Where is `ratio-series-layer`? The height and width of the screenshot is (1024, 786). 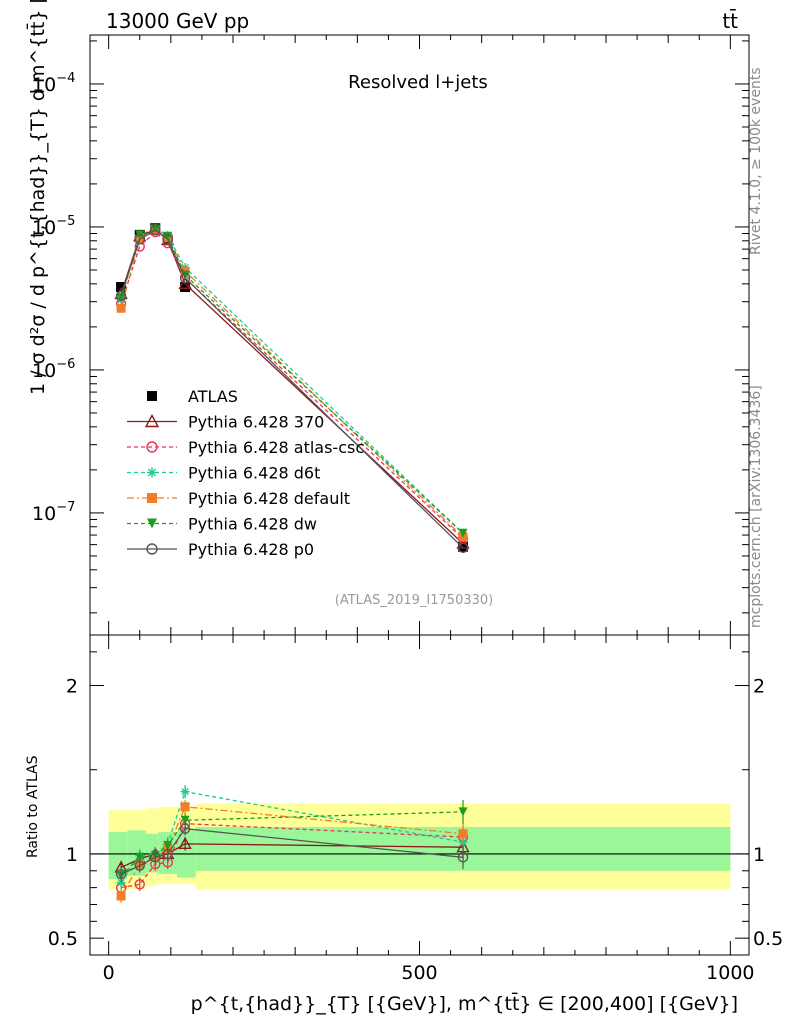
ratio-series-layer is located at coordinates (292, 843).